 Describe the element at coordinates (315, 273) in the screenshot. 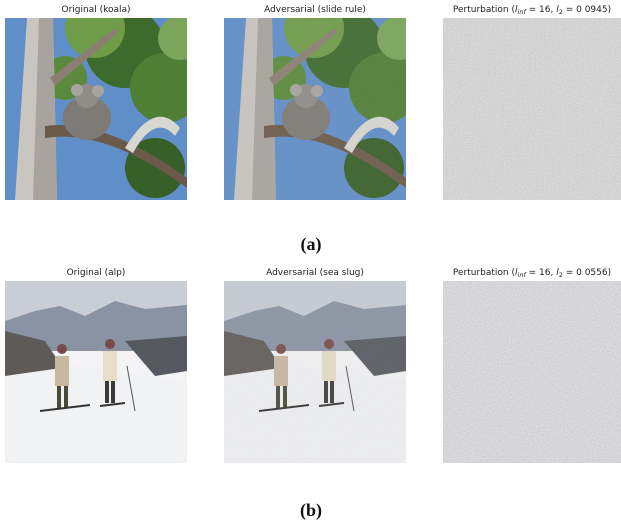

I see `image-title: Adversarial (sea slug)` at that location.